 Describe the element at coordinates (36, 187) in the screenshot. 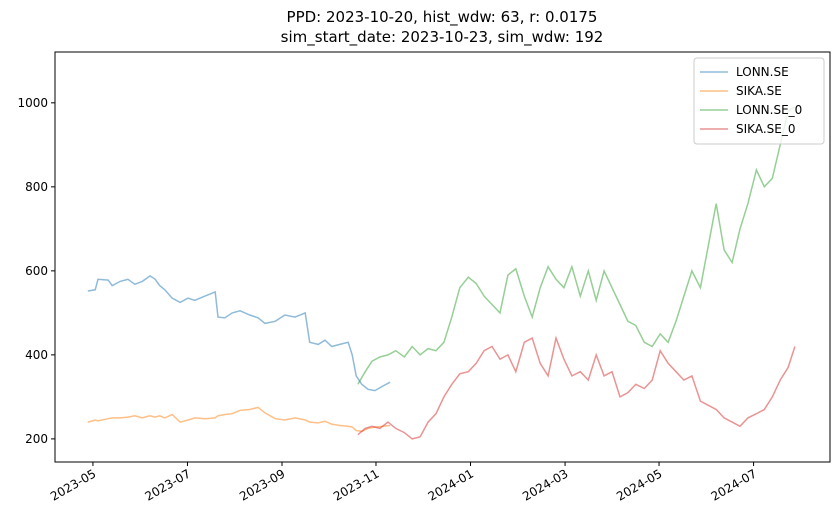

I see `y-tick-label: 800` at that location.